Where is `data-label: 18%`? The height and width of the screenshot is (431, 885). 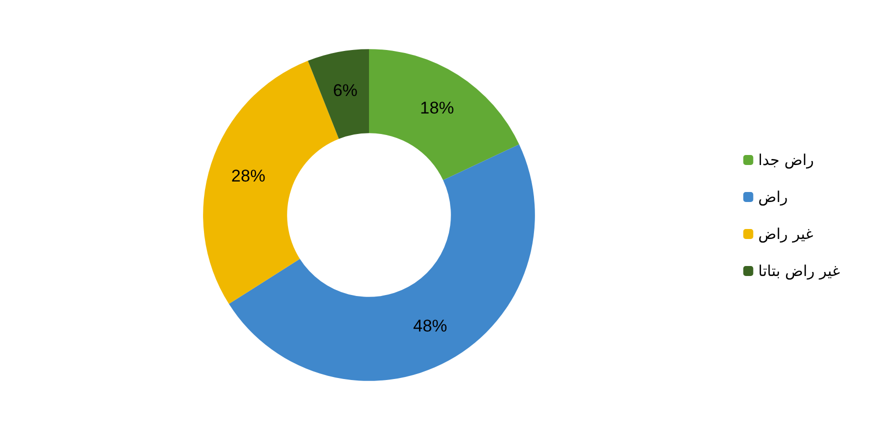
data-label: 18% is located at coordinates (437, 108).